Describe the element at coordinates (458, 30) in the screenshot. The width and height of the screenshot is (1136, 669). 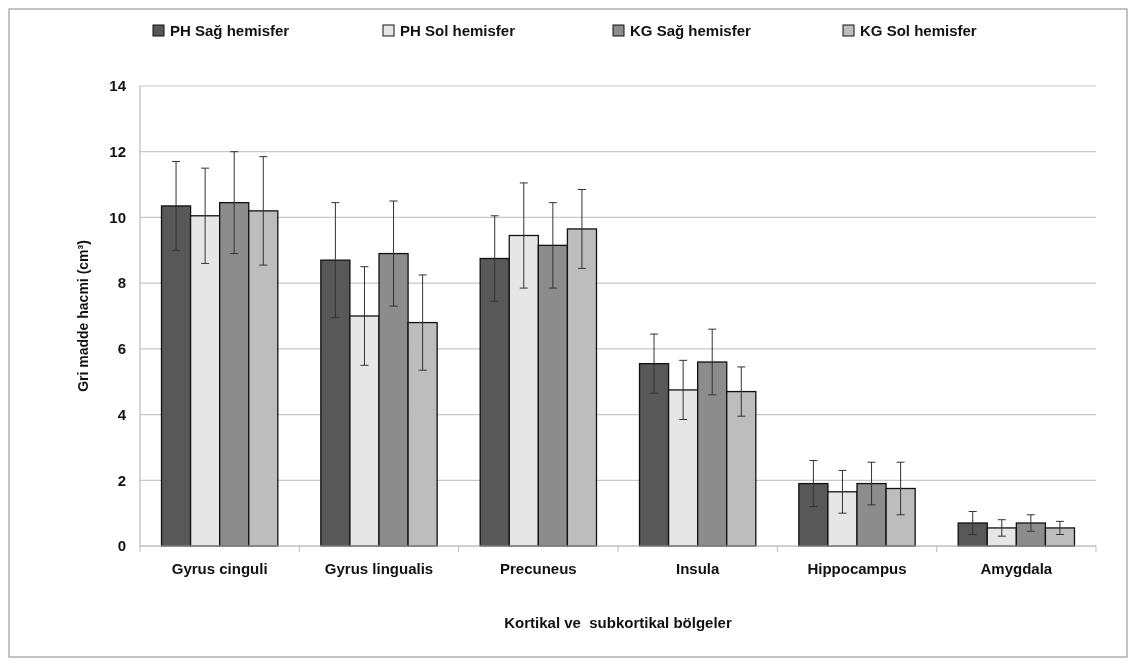
I see `legend-label: PH Sol hemisfer` at that location.